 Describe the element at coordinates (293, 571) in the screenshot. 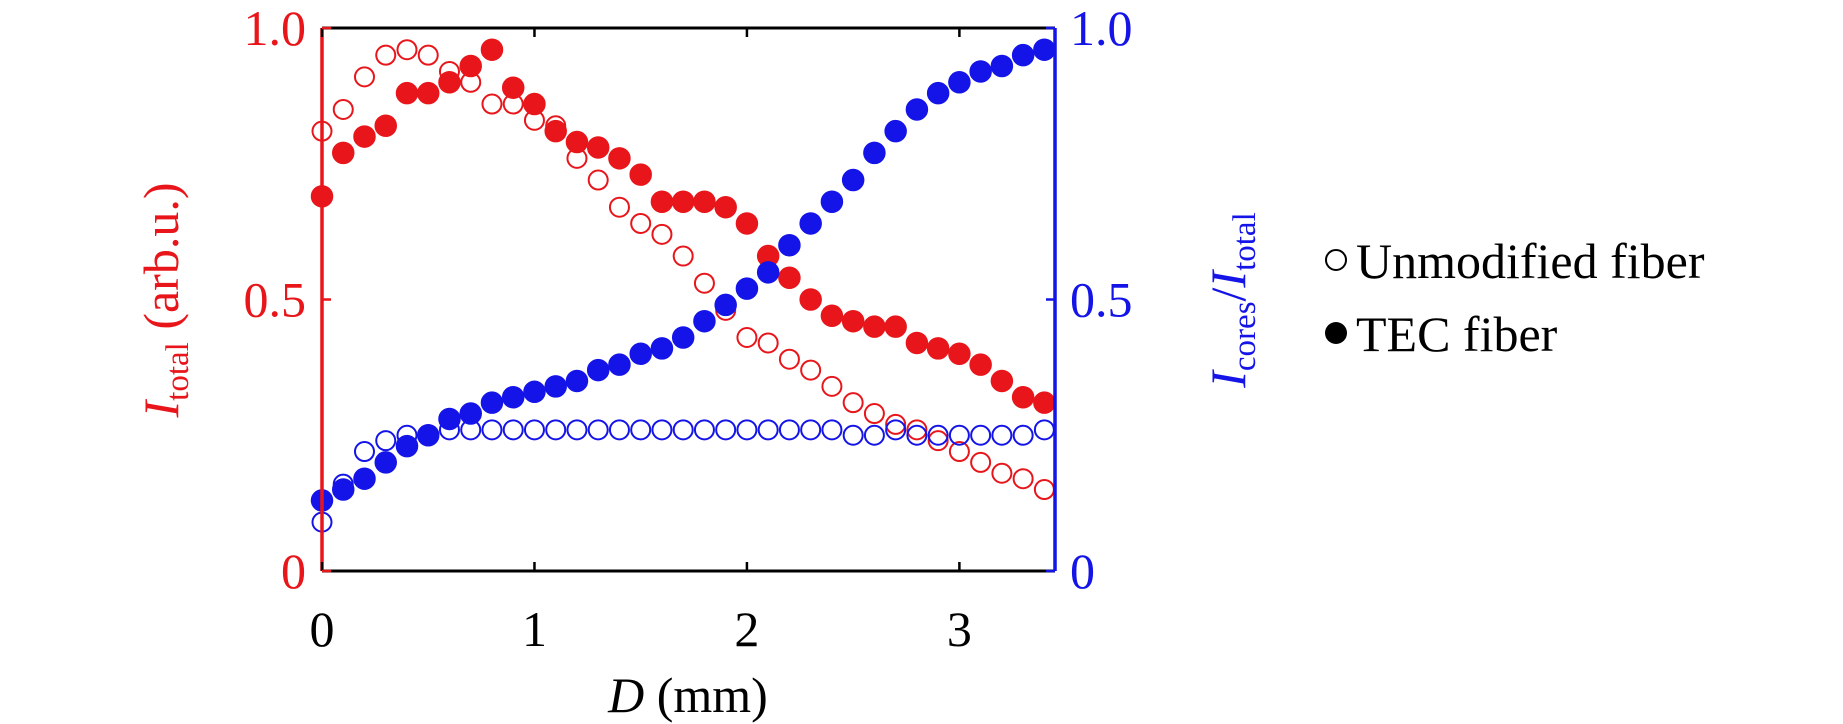

I see `y-left-tick-label-0: 0` at that location.